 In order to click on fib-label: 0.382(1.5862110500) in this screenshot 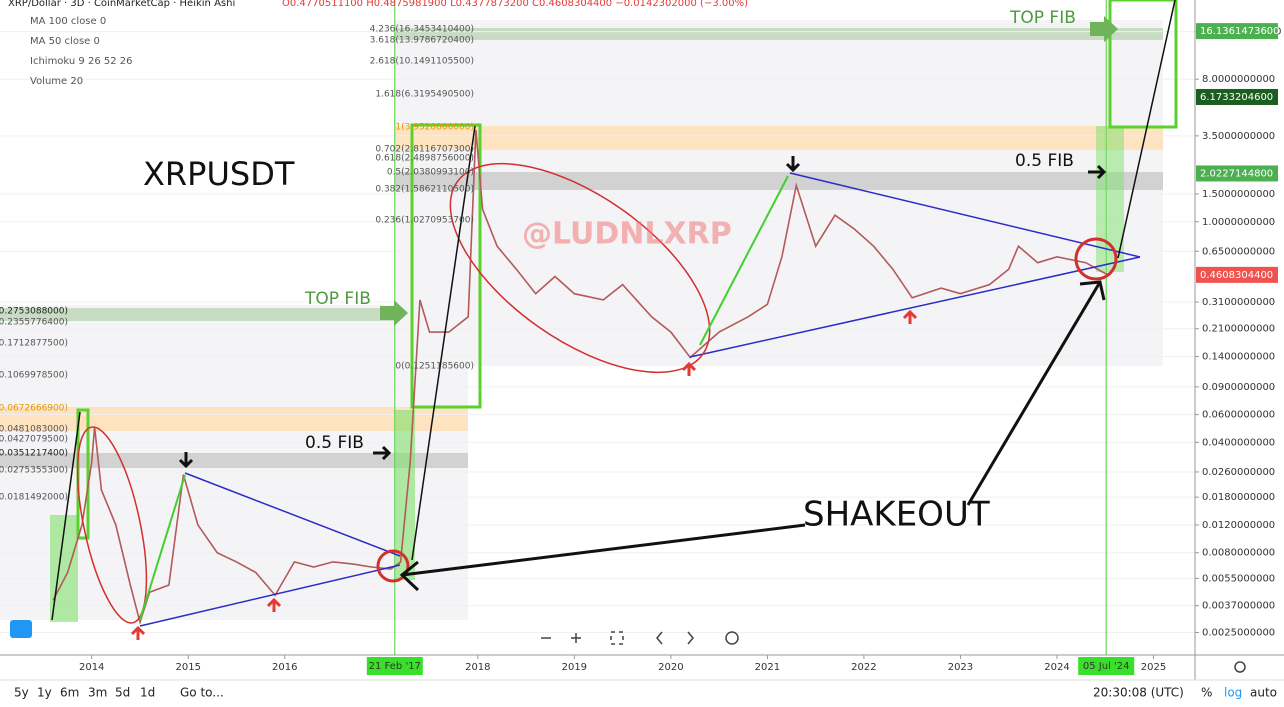, I will do `click(424, 190)`.